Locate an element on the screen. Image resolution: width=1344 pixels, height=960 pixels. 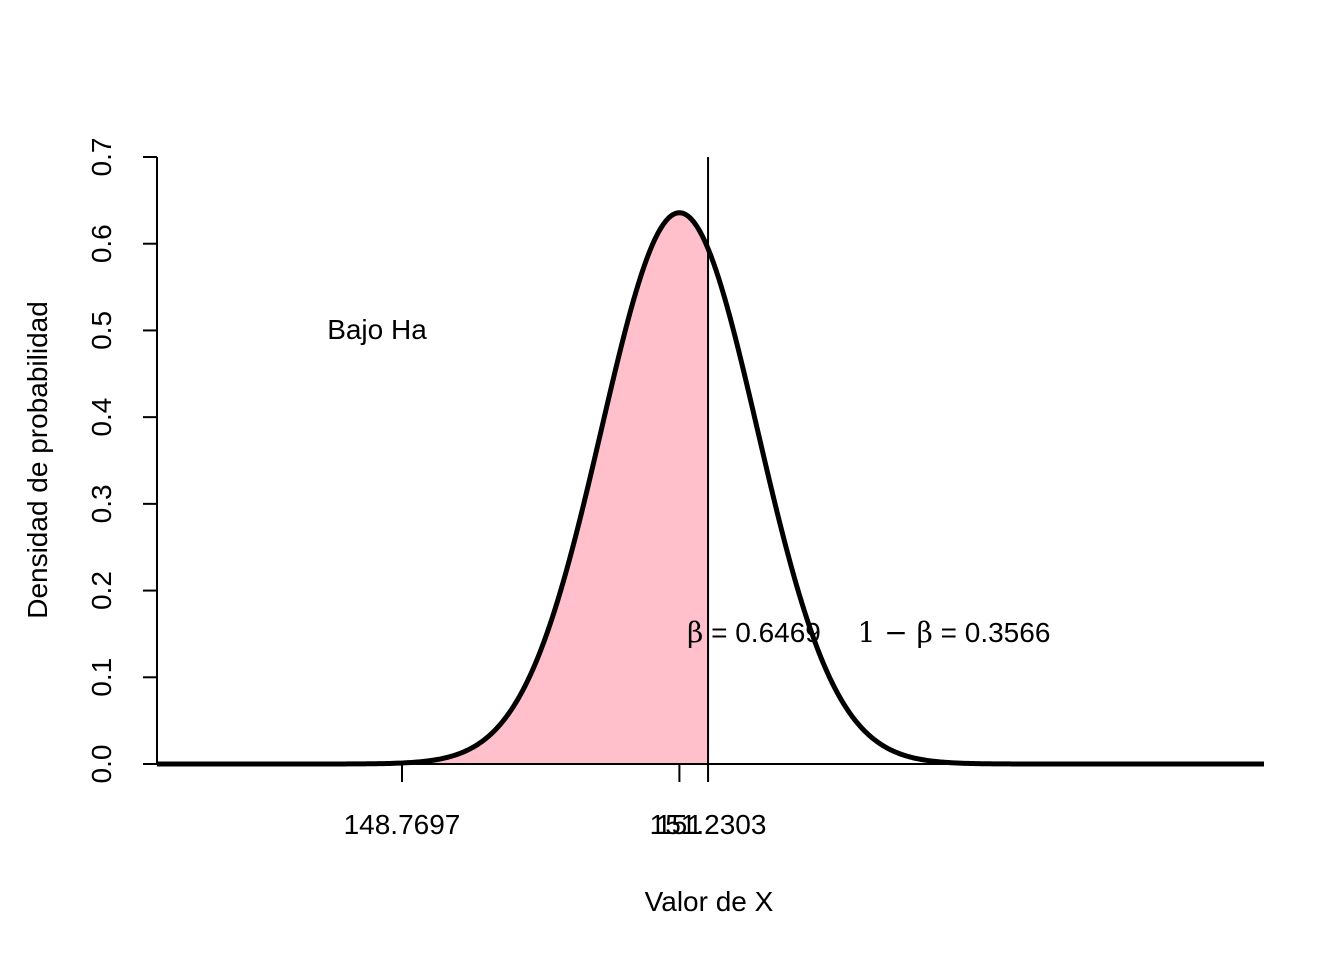
y-tick-label: 0.1 is located at coordinates (101, 677).